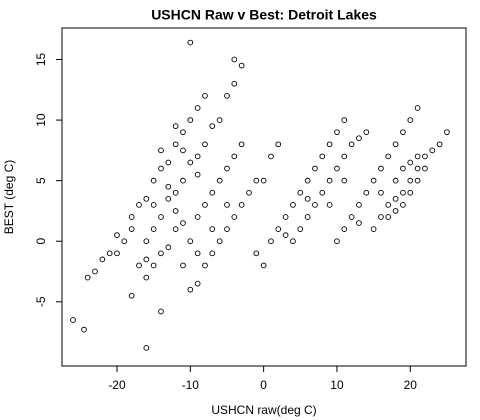 Image resolution: width=480 pixels, height=420 pixels. I want to click on y-tick-label: 0, so click(41, 241).